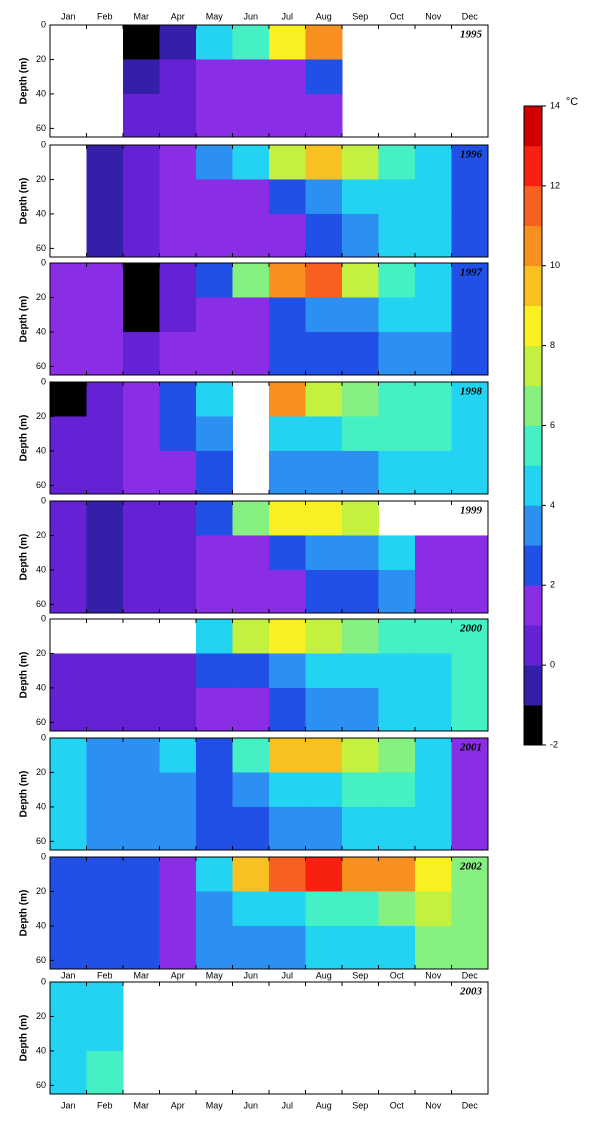  I want to click on colorbar-tick-label: 12, so click(555, 185).